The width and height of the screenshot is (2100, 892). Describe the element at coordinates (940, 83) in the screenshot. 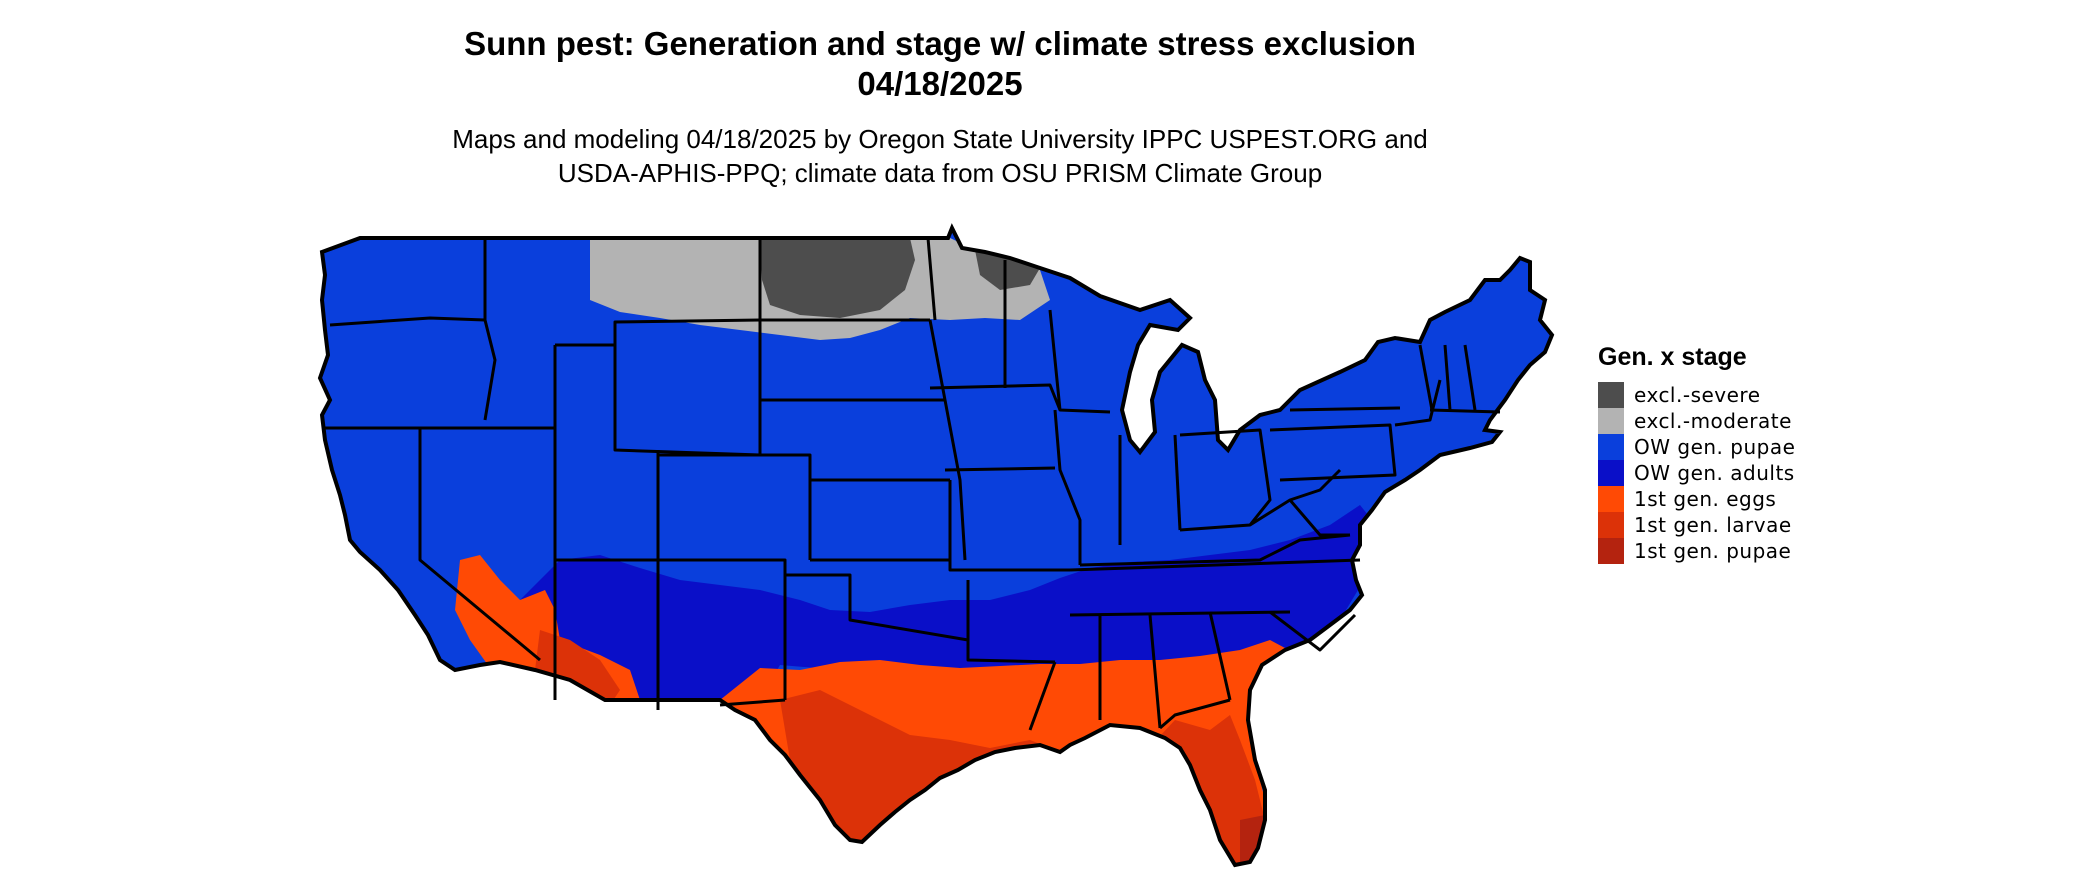

I see `map-date: 04/18/2025` at that location.